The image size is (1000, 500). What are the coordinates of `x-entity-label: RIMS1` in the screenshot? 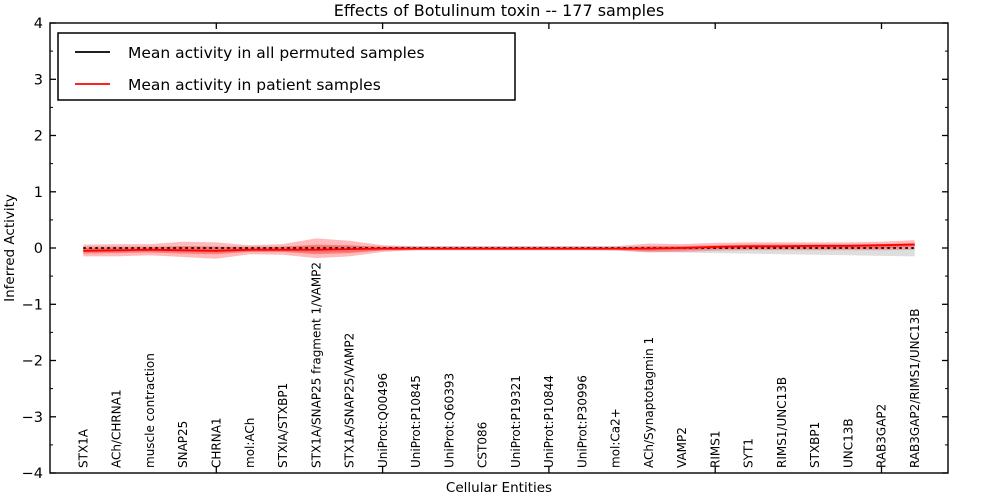 It's located at (715, 449).